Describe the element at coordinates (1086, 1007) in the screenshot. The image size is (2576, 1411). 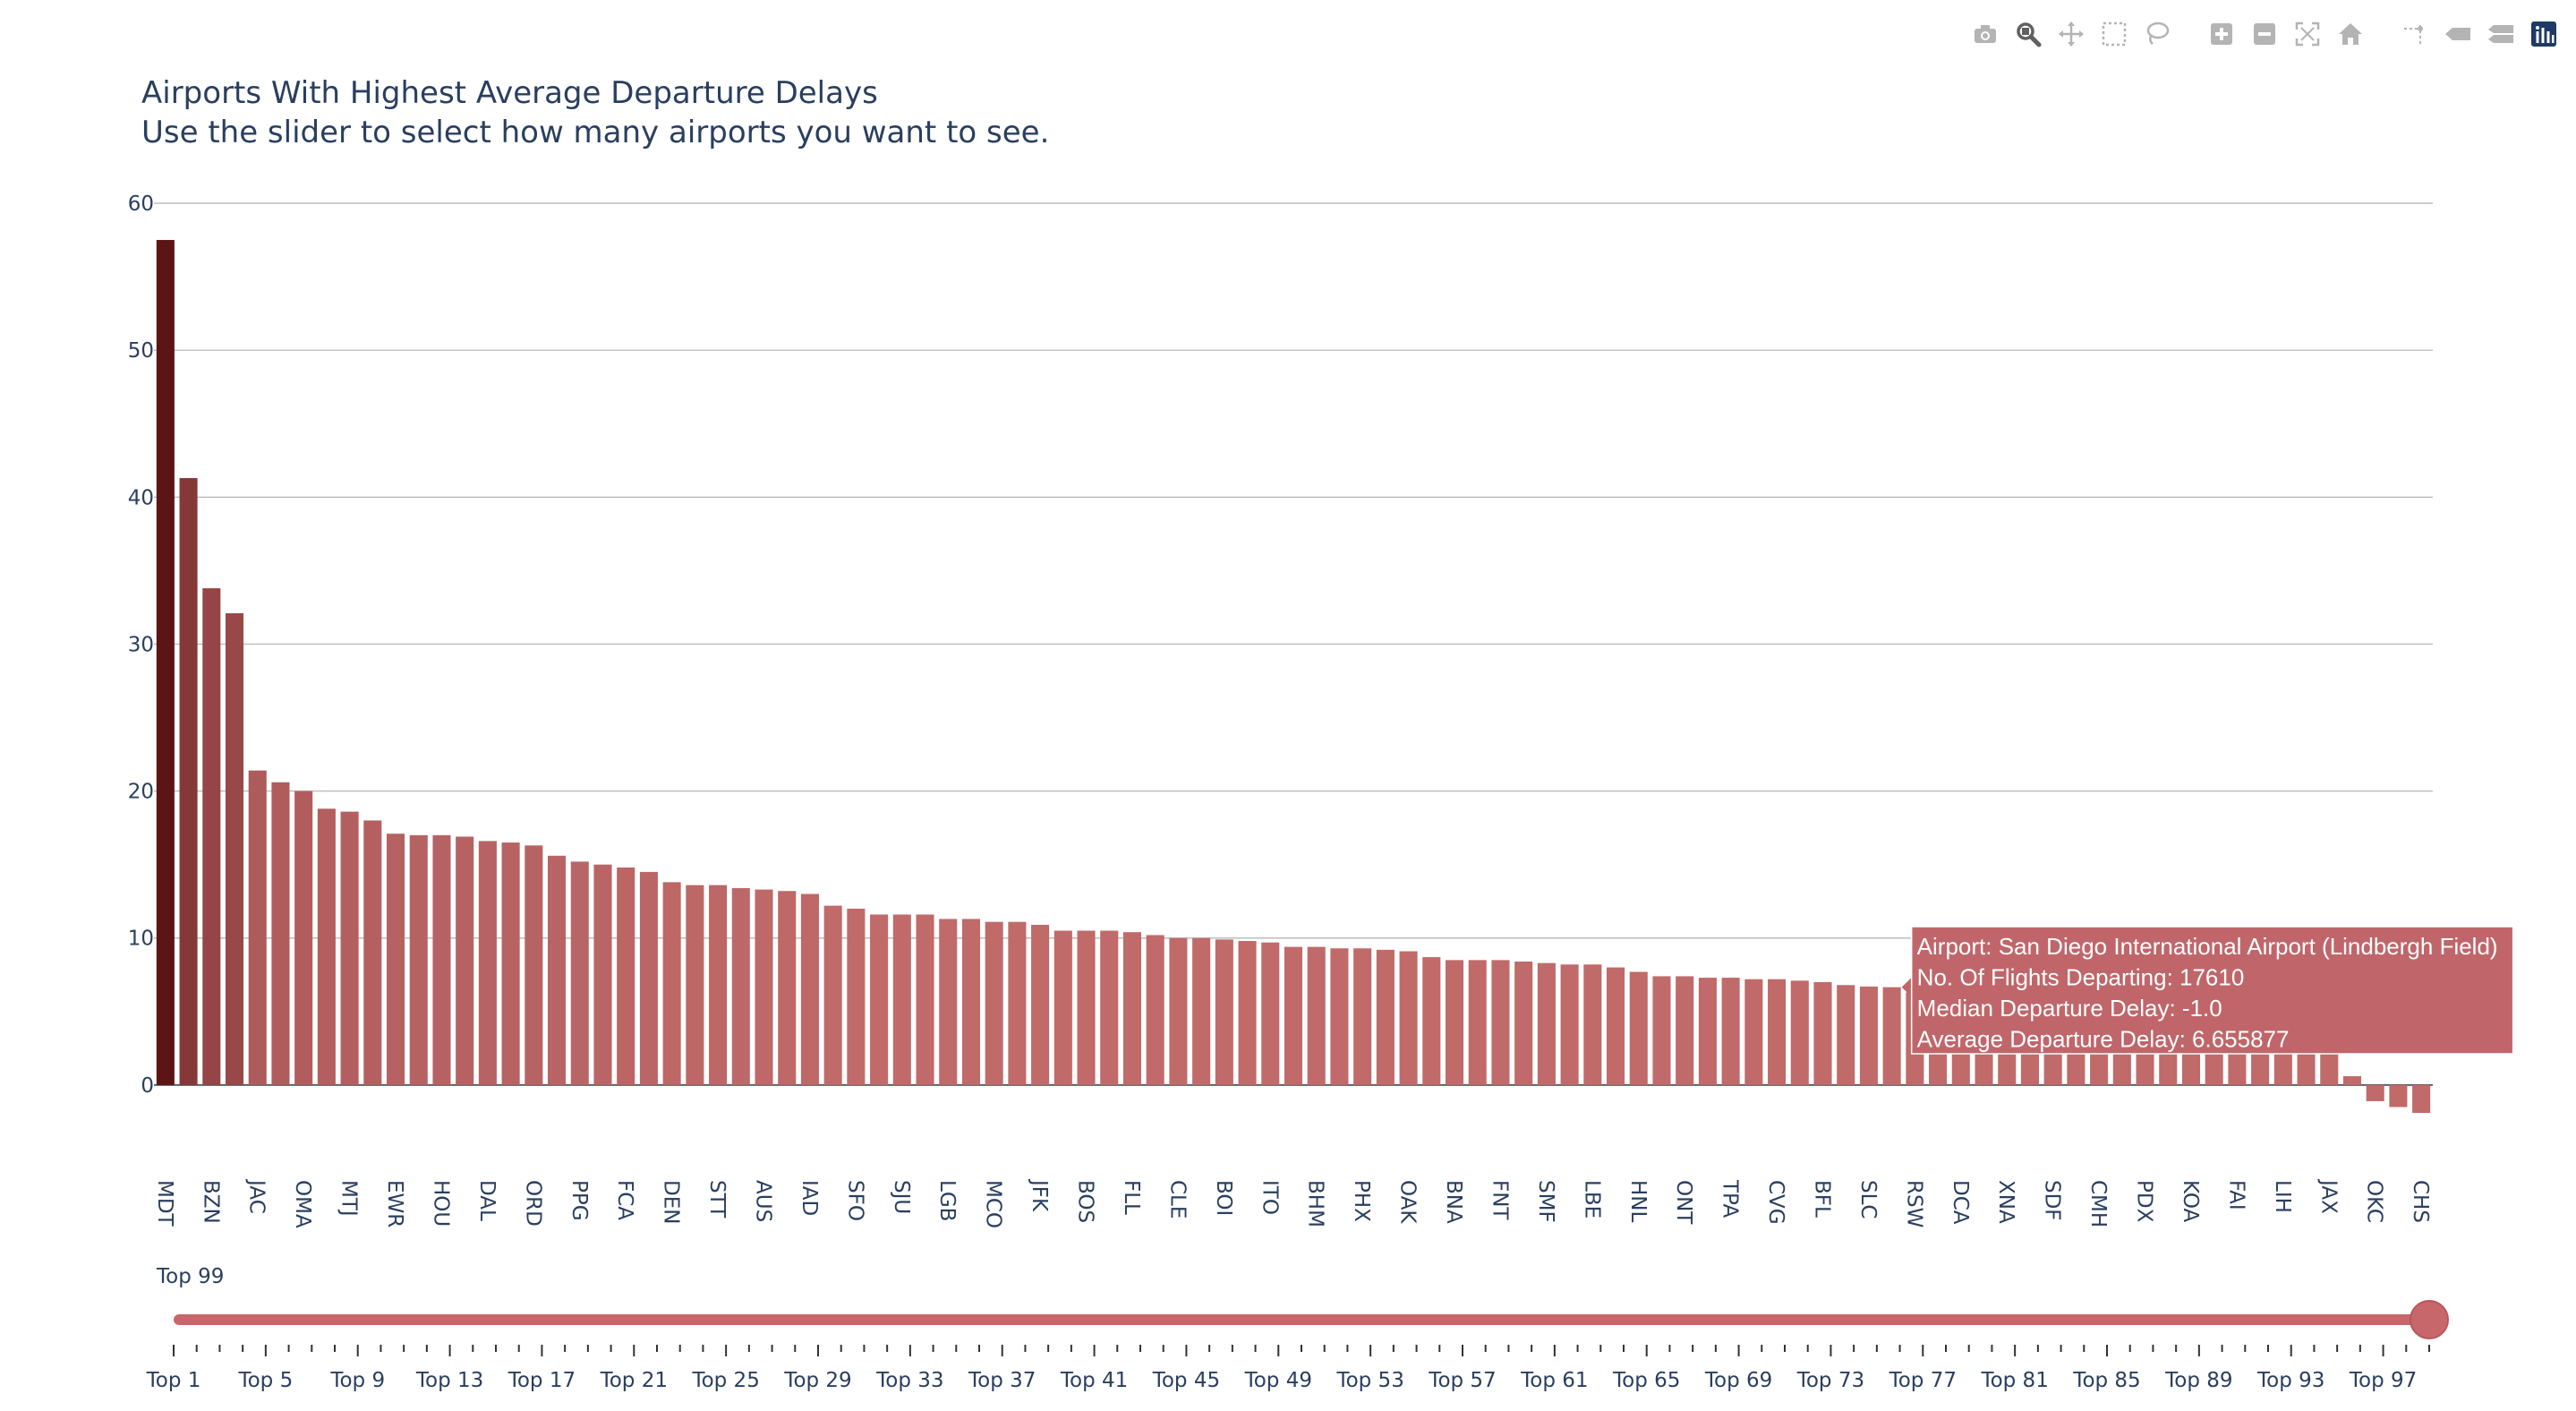
I see `bar-bos` at that location.